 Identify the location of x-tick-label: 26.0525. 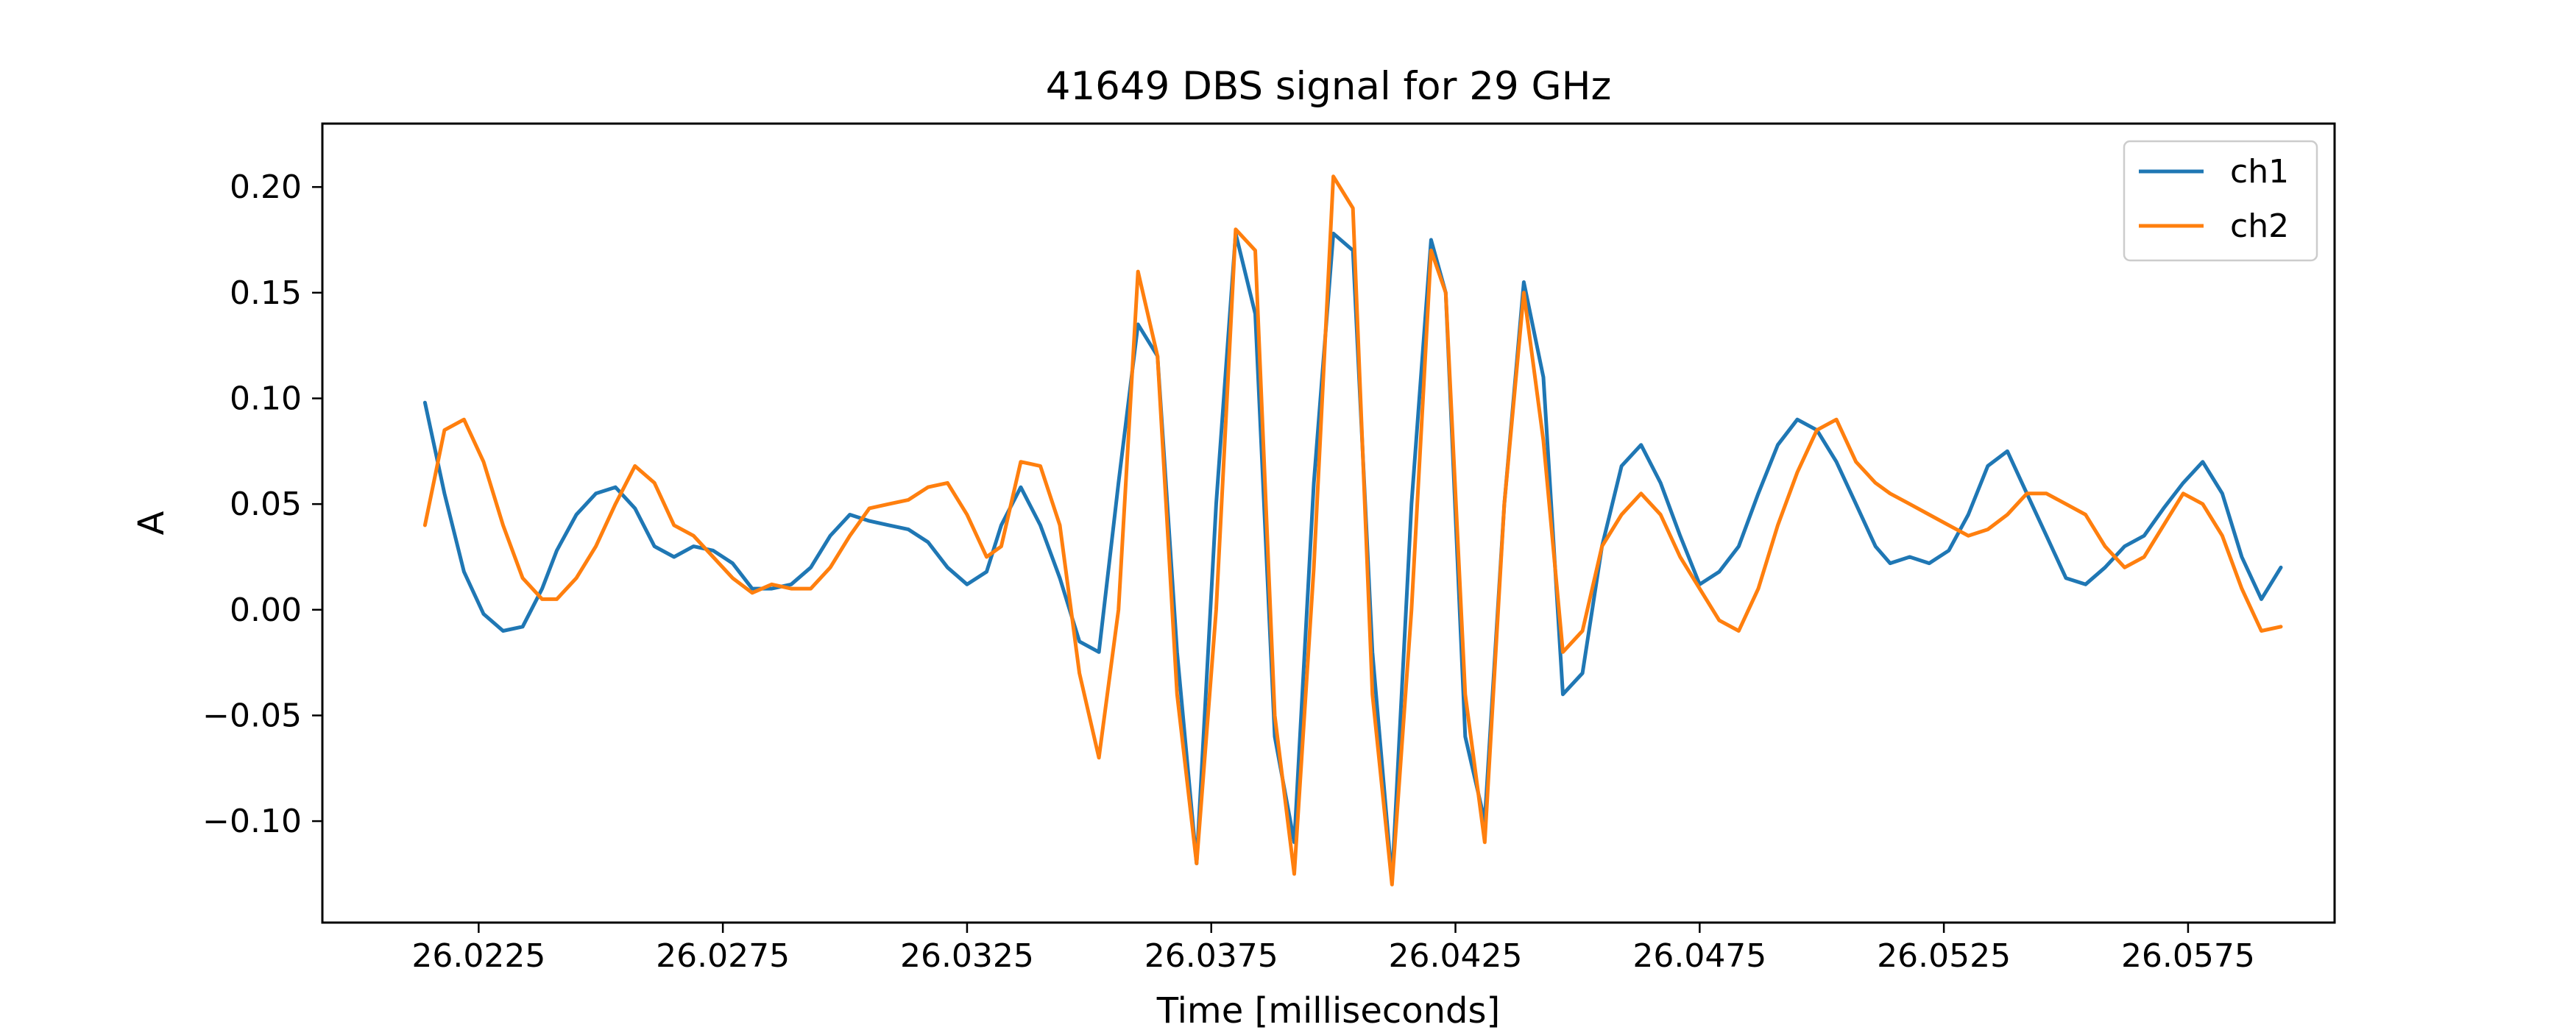
(1944, 956).